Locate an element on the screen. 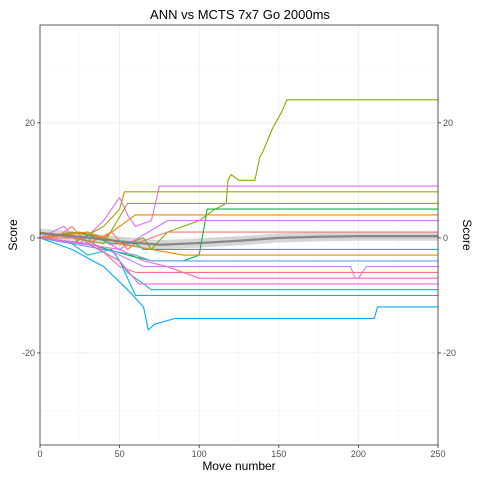 Image resolution: width=480 pixels, height=480 pixels. smooth-line-layer is located at coordinates (239, 239).